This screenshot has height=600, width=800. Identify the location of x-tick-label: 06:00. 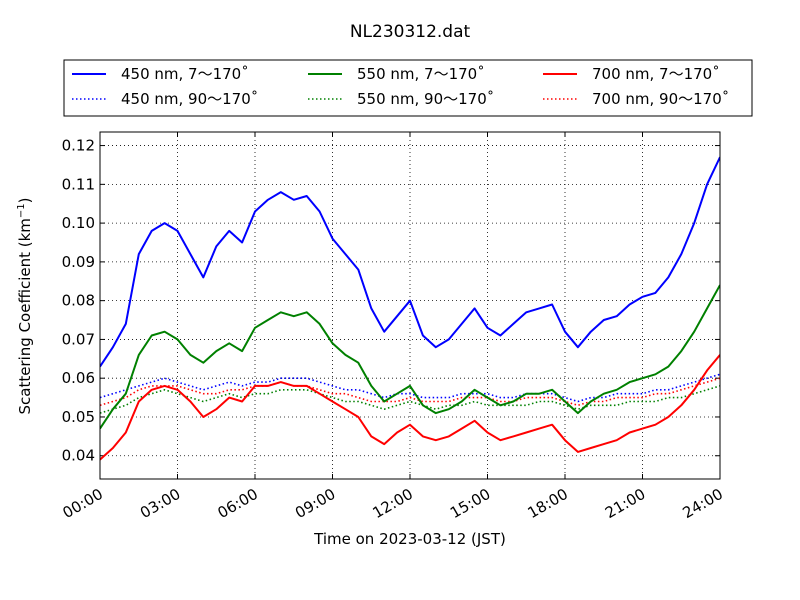
(238, 503).